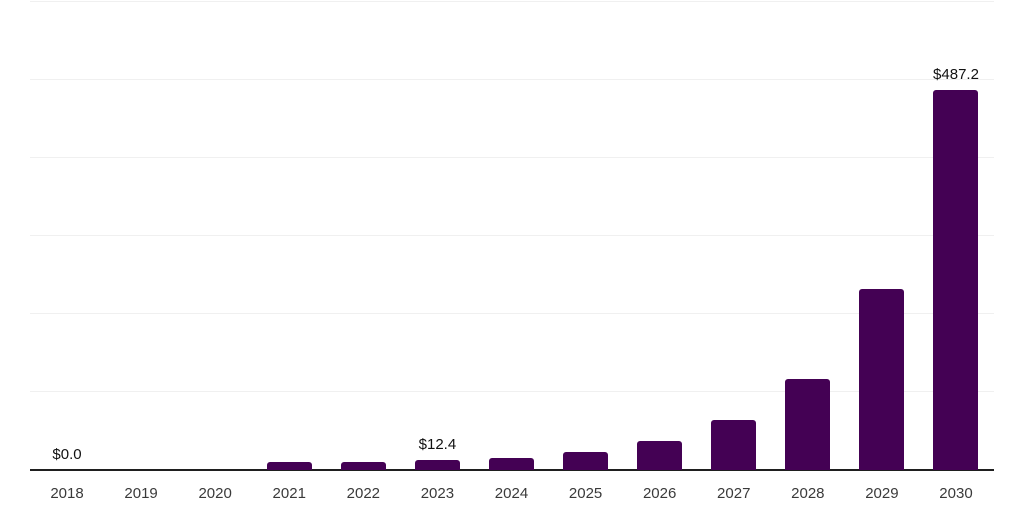  Describe the element at coordinates (585, 493) in the screenshot. I see `x-tick-label-2025: 2025` at that location.